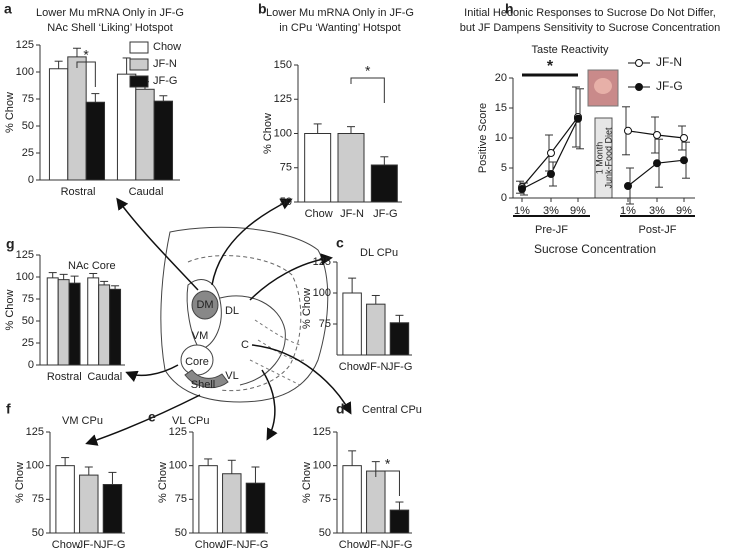 The image size is (740, 550). What do you see at coordinates (658, 230) in the screenshot?
I see `group-label: Post-JF` at bounding box center [658, 230].